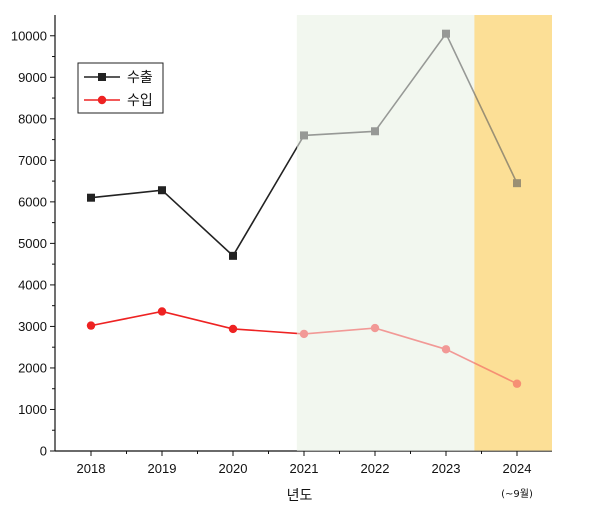  What do you see at coordinates (29, 35) in the screenshot?
I see `y-tick-label: 10000` at bounding box center [29, 35].